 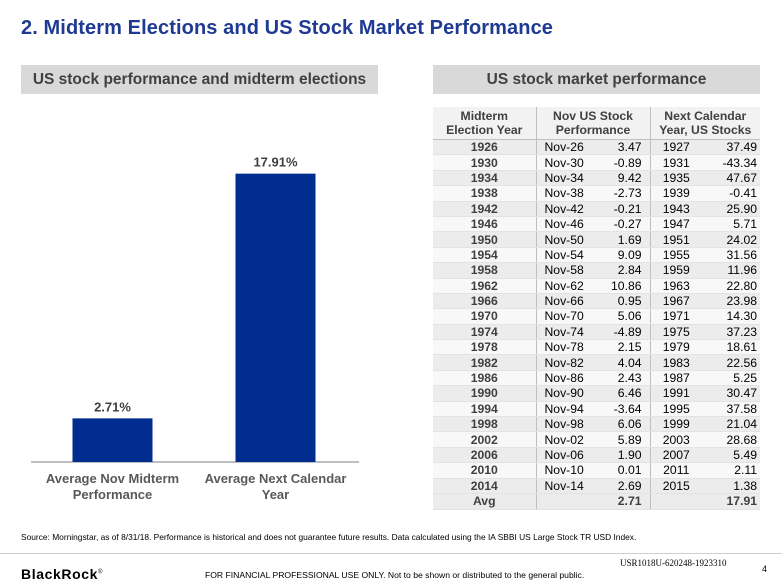 I want to click on nov-performance-cell: 2.84, so click(x=628, y=270).